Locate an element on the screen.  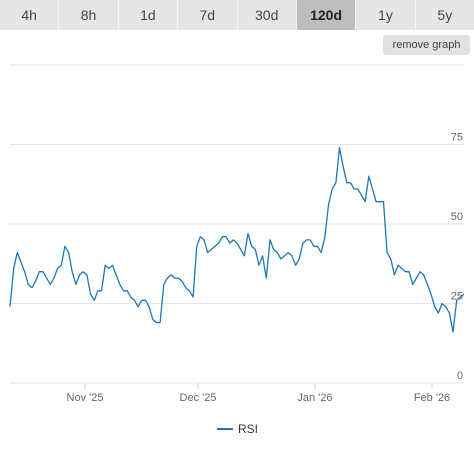
legend-label: RSI is located at coordinates (248, 429).